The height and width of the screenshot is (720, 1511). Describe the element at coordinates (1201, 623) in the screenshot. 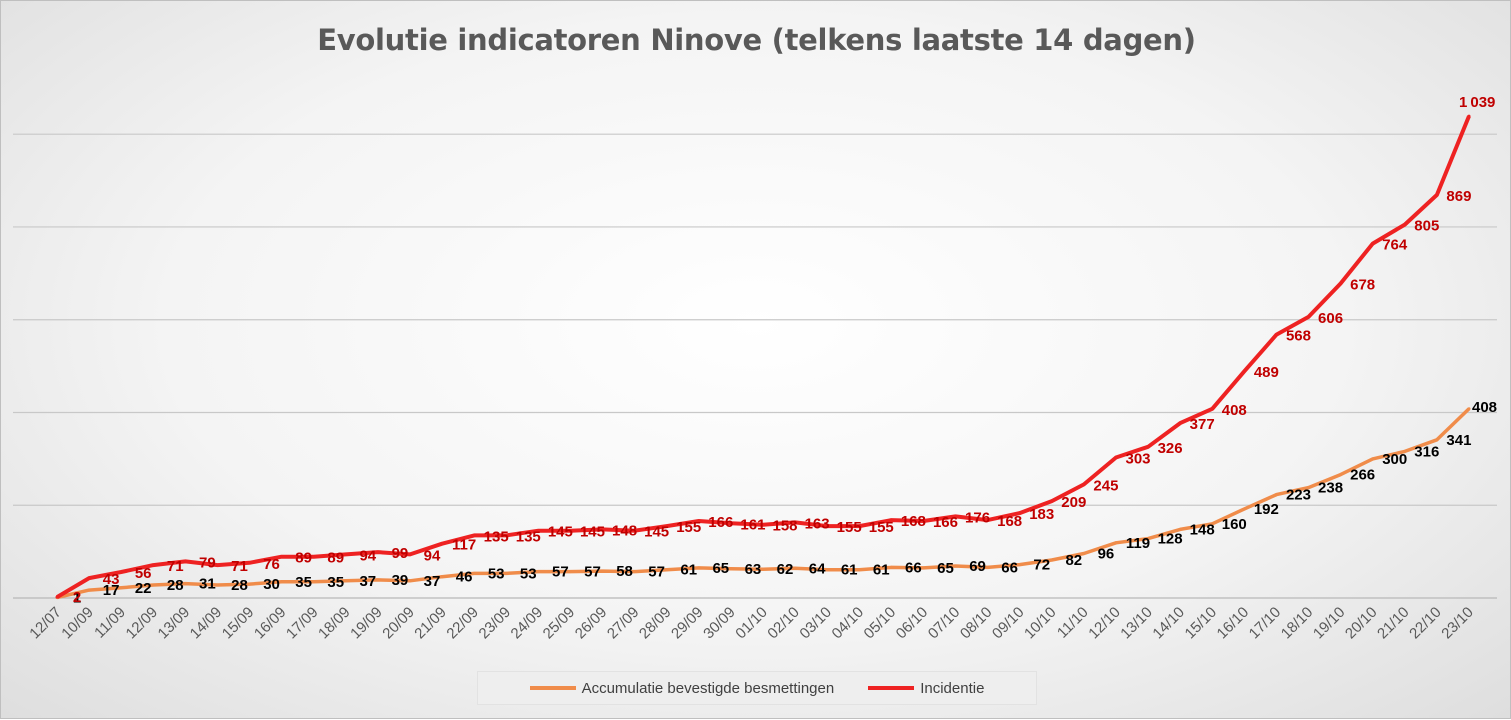

I see `x-tick-label: 15/10` at that location.